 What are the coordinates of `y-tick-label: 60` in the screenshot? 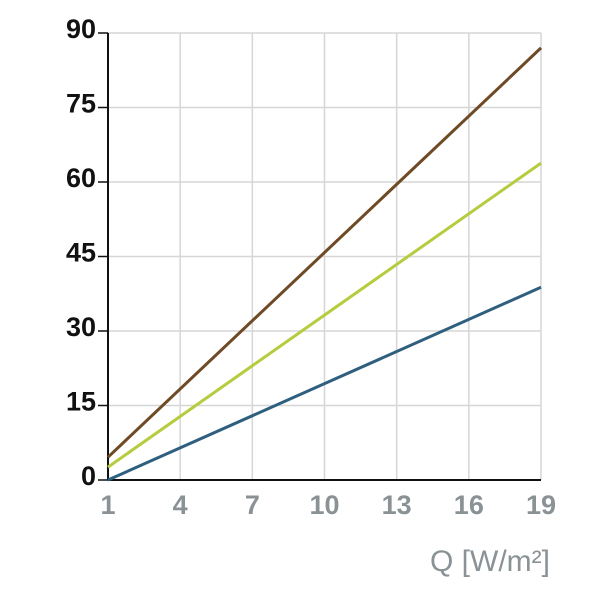 It's located at (81, 178).